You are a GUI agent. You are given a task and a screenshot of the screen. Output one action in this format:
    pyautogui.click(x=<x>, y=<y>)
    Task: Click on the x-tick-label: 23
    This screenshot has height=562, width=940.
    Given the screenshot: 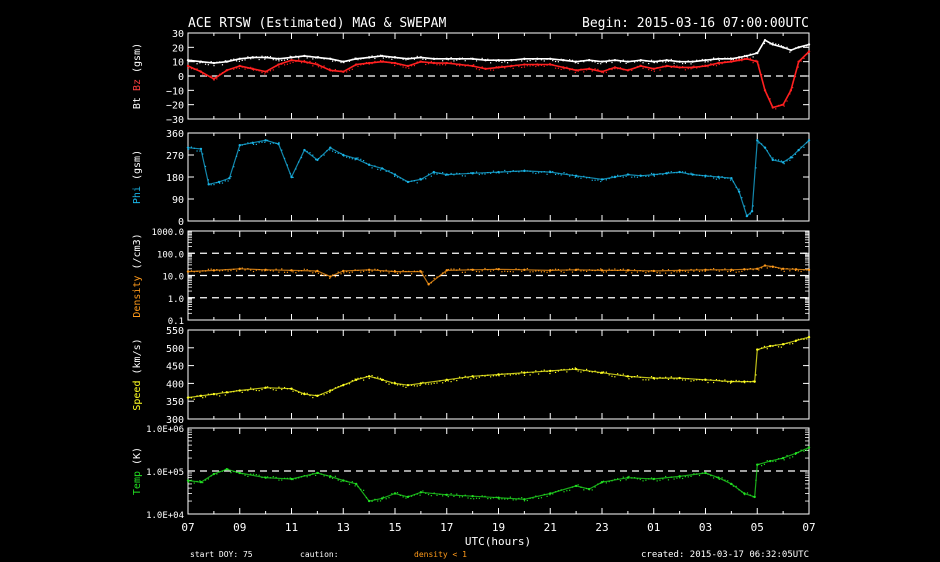 What is the action you would take?
    pyautogui.click(x=601, y=527)
    